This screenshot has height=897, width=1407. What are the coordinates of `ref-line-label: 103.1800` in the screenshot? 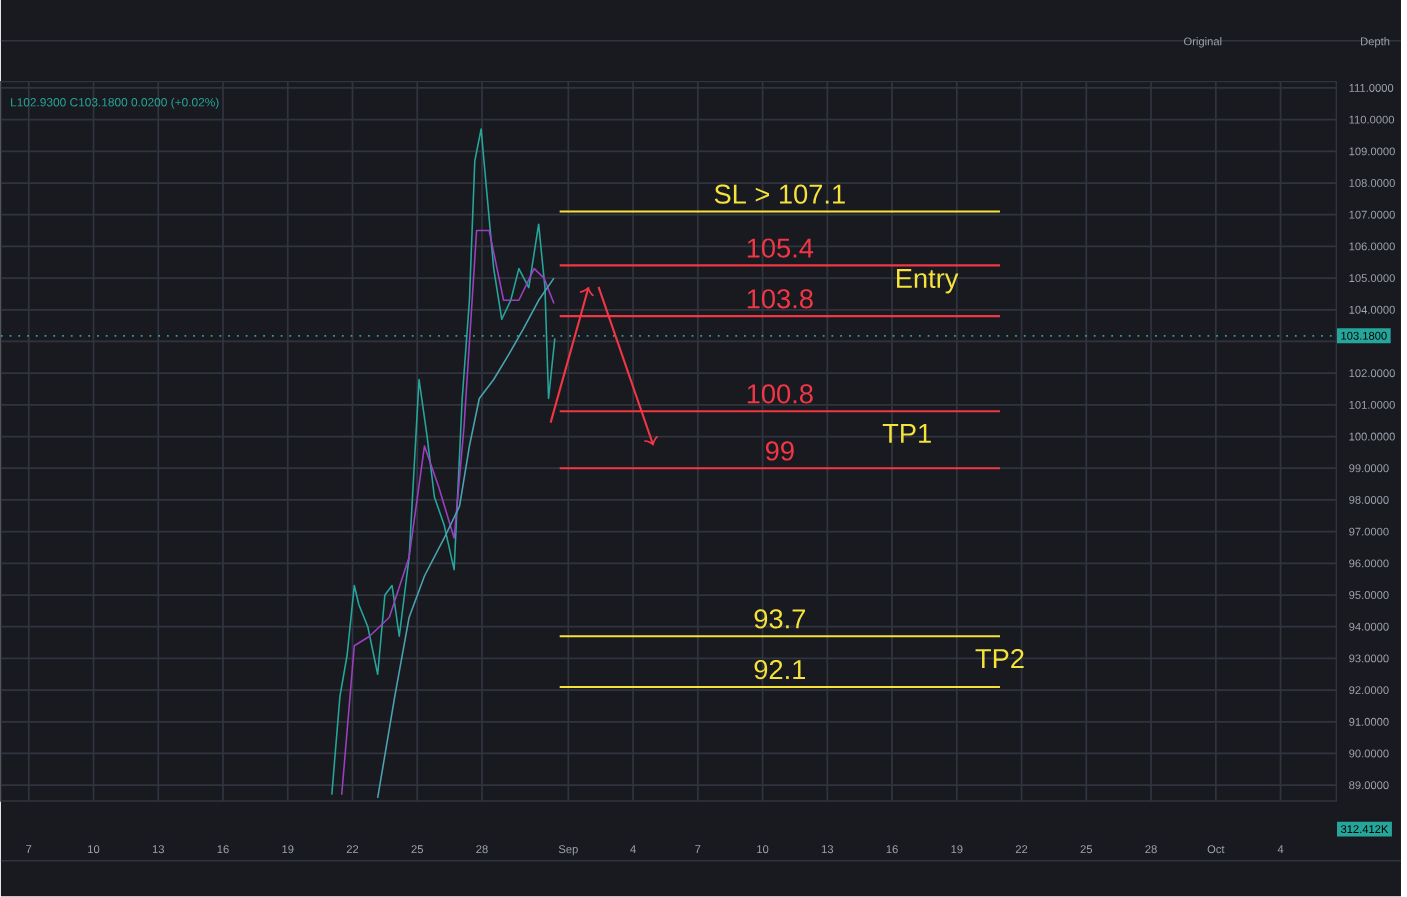 It's located at (1364, 336).